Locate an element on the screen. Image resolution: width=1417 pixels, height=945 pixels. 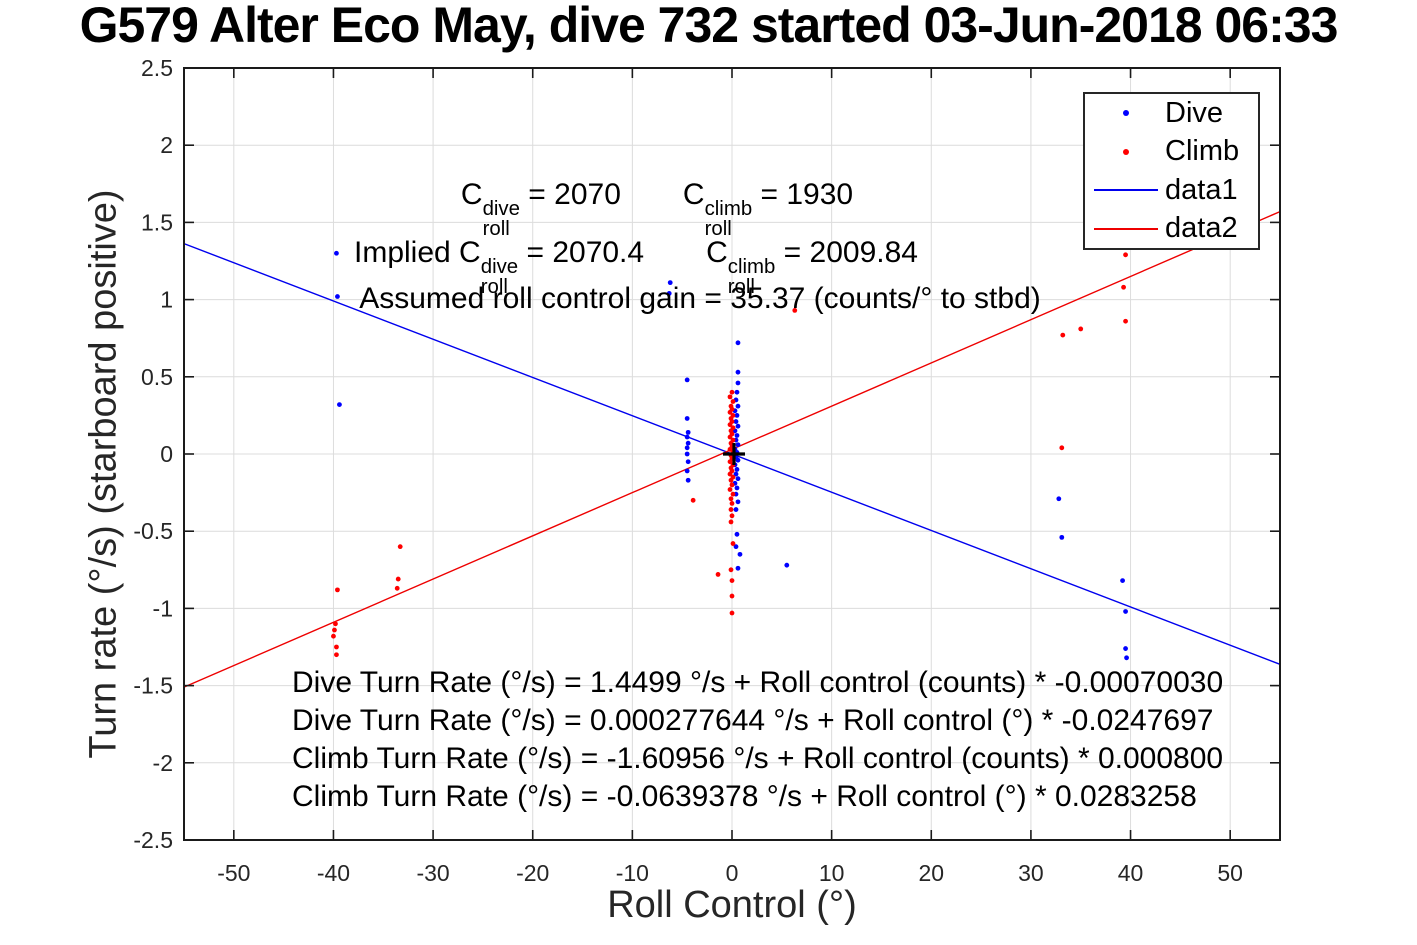
sup-sub-stack: dive roll is located at coordinates (499, 277).